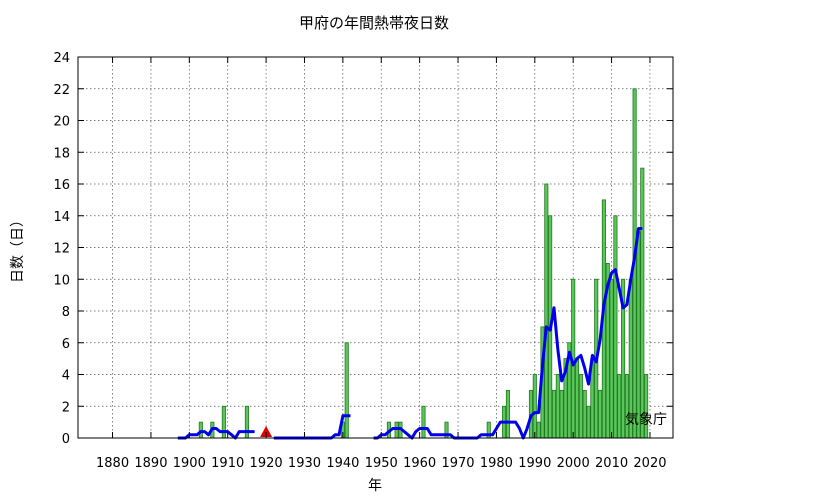 This screenshot has height=498, width=833. What do you see at coordinates (580, 406) in the screenshot?
I see `bar-2002` at bounding box center [580, 406].